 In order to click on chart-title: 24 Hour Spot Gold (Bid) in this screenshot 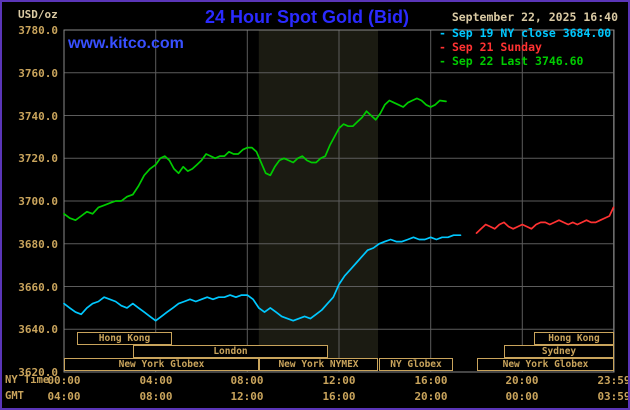, I will do `click(307, 17)`.